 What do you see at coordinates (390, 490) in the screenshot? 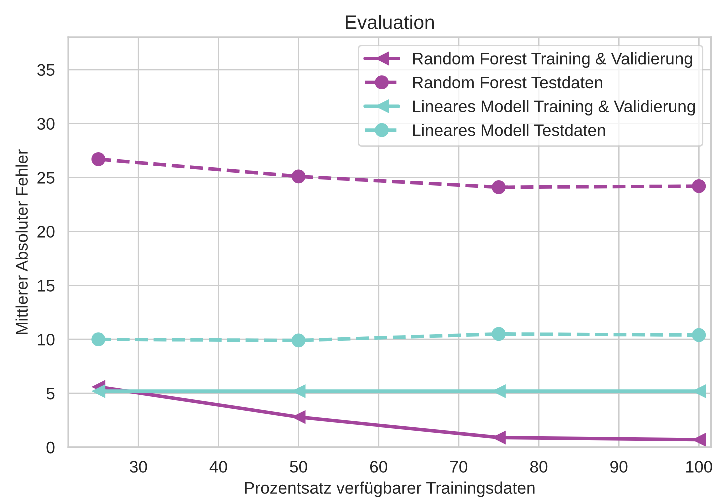
I see `x-axis-title: Prozentsatz verfügbarer Trainingsdaten` at bounding box center [390, 490].